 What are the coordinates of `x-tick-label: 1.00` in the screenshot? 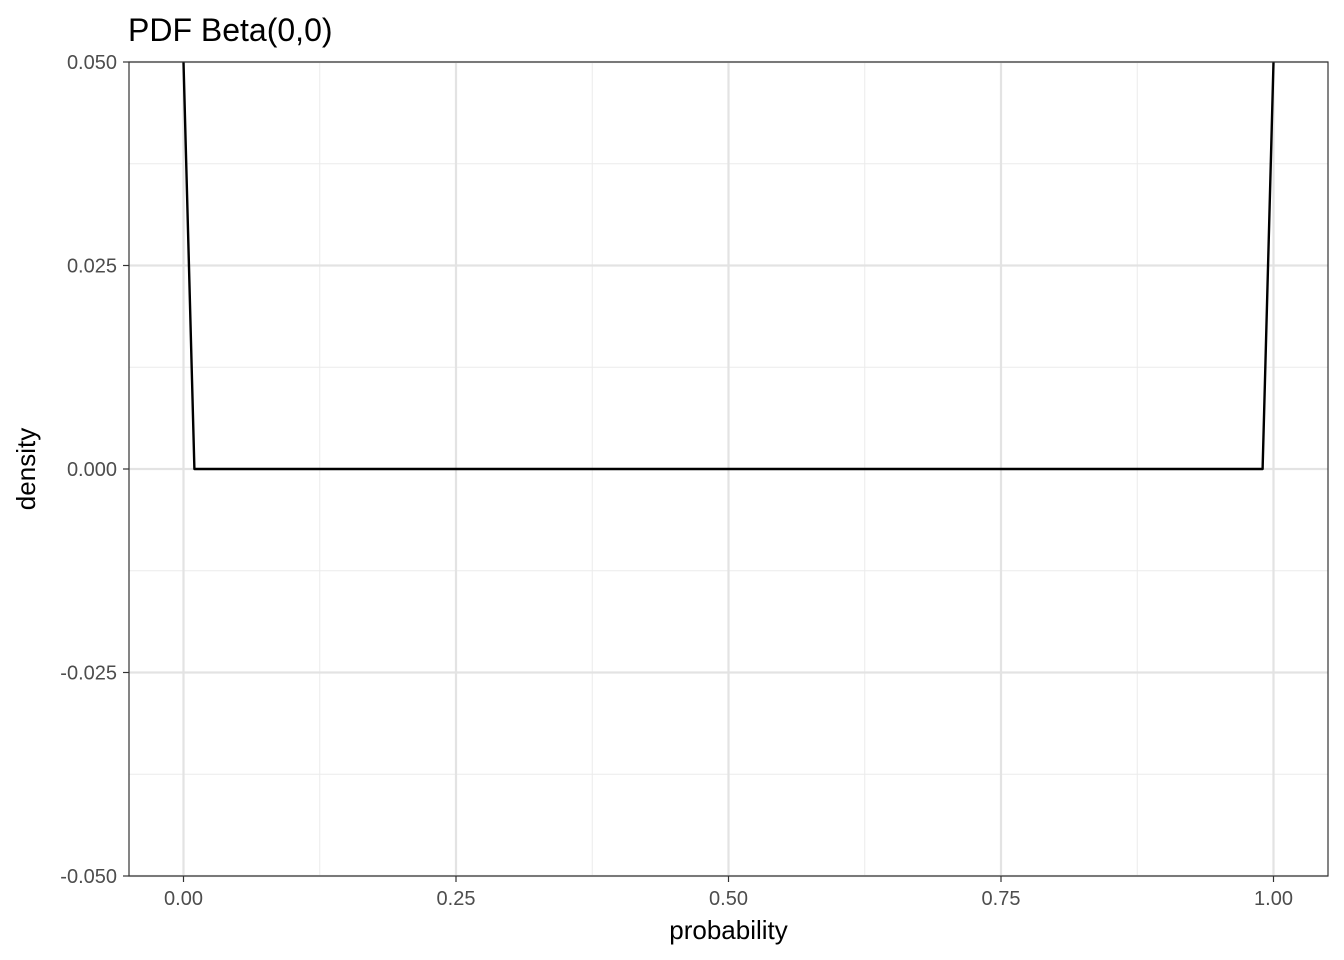 It's located at (1273, 899).